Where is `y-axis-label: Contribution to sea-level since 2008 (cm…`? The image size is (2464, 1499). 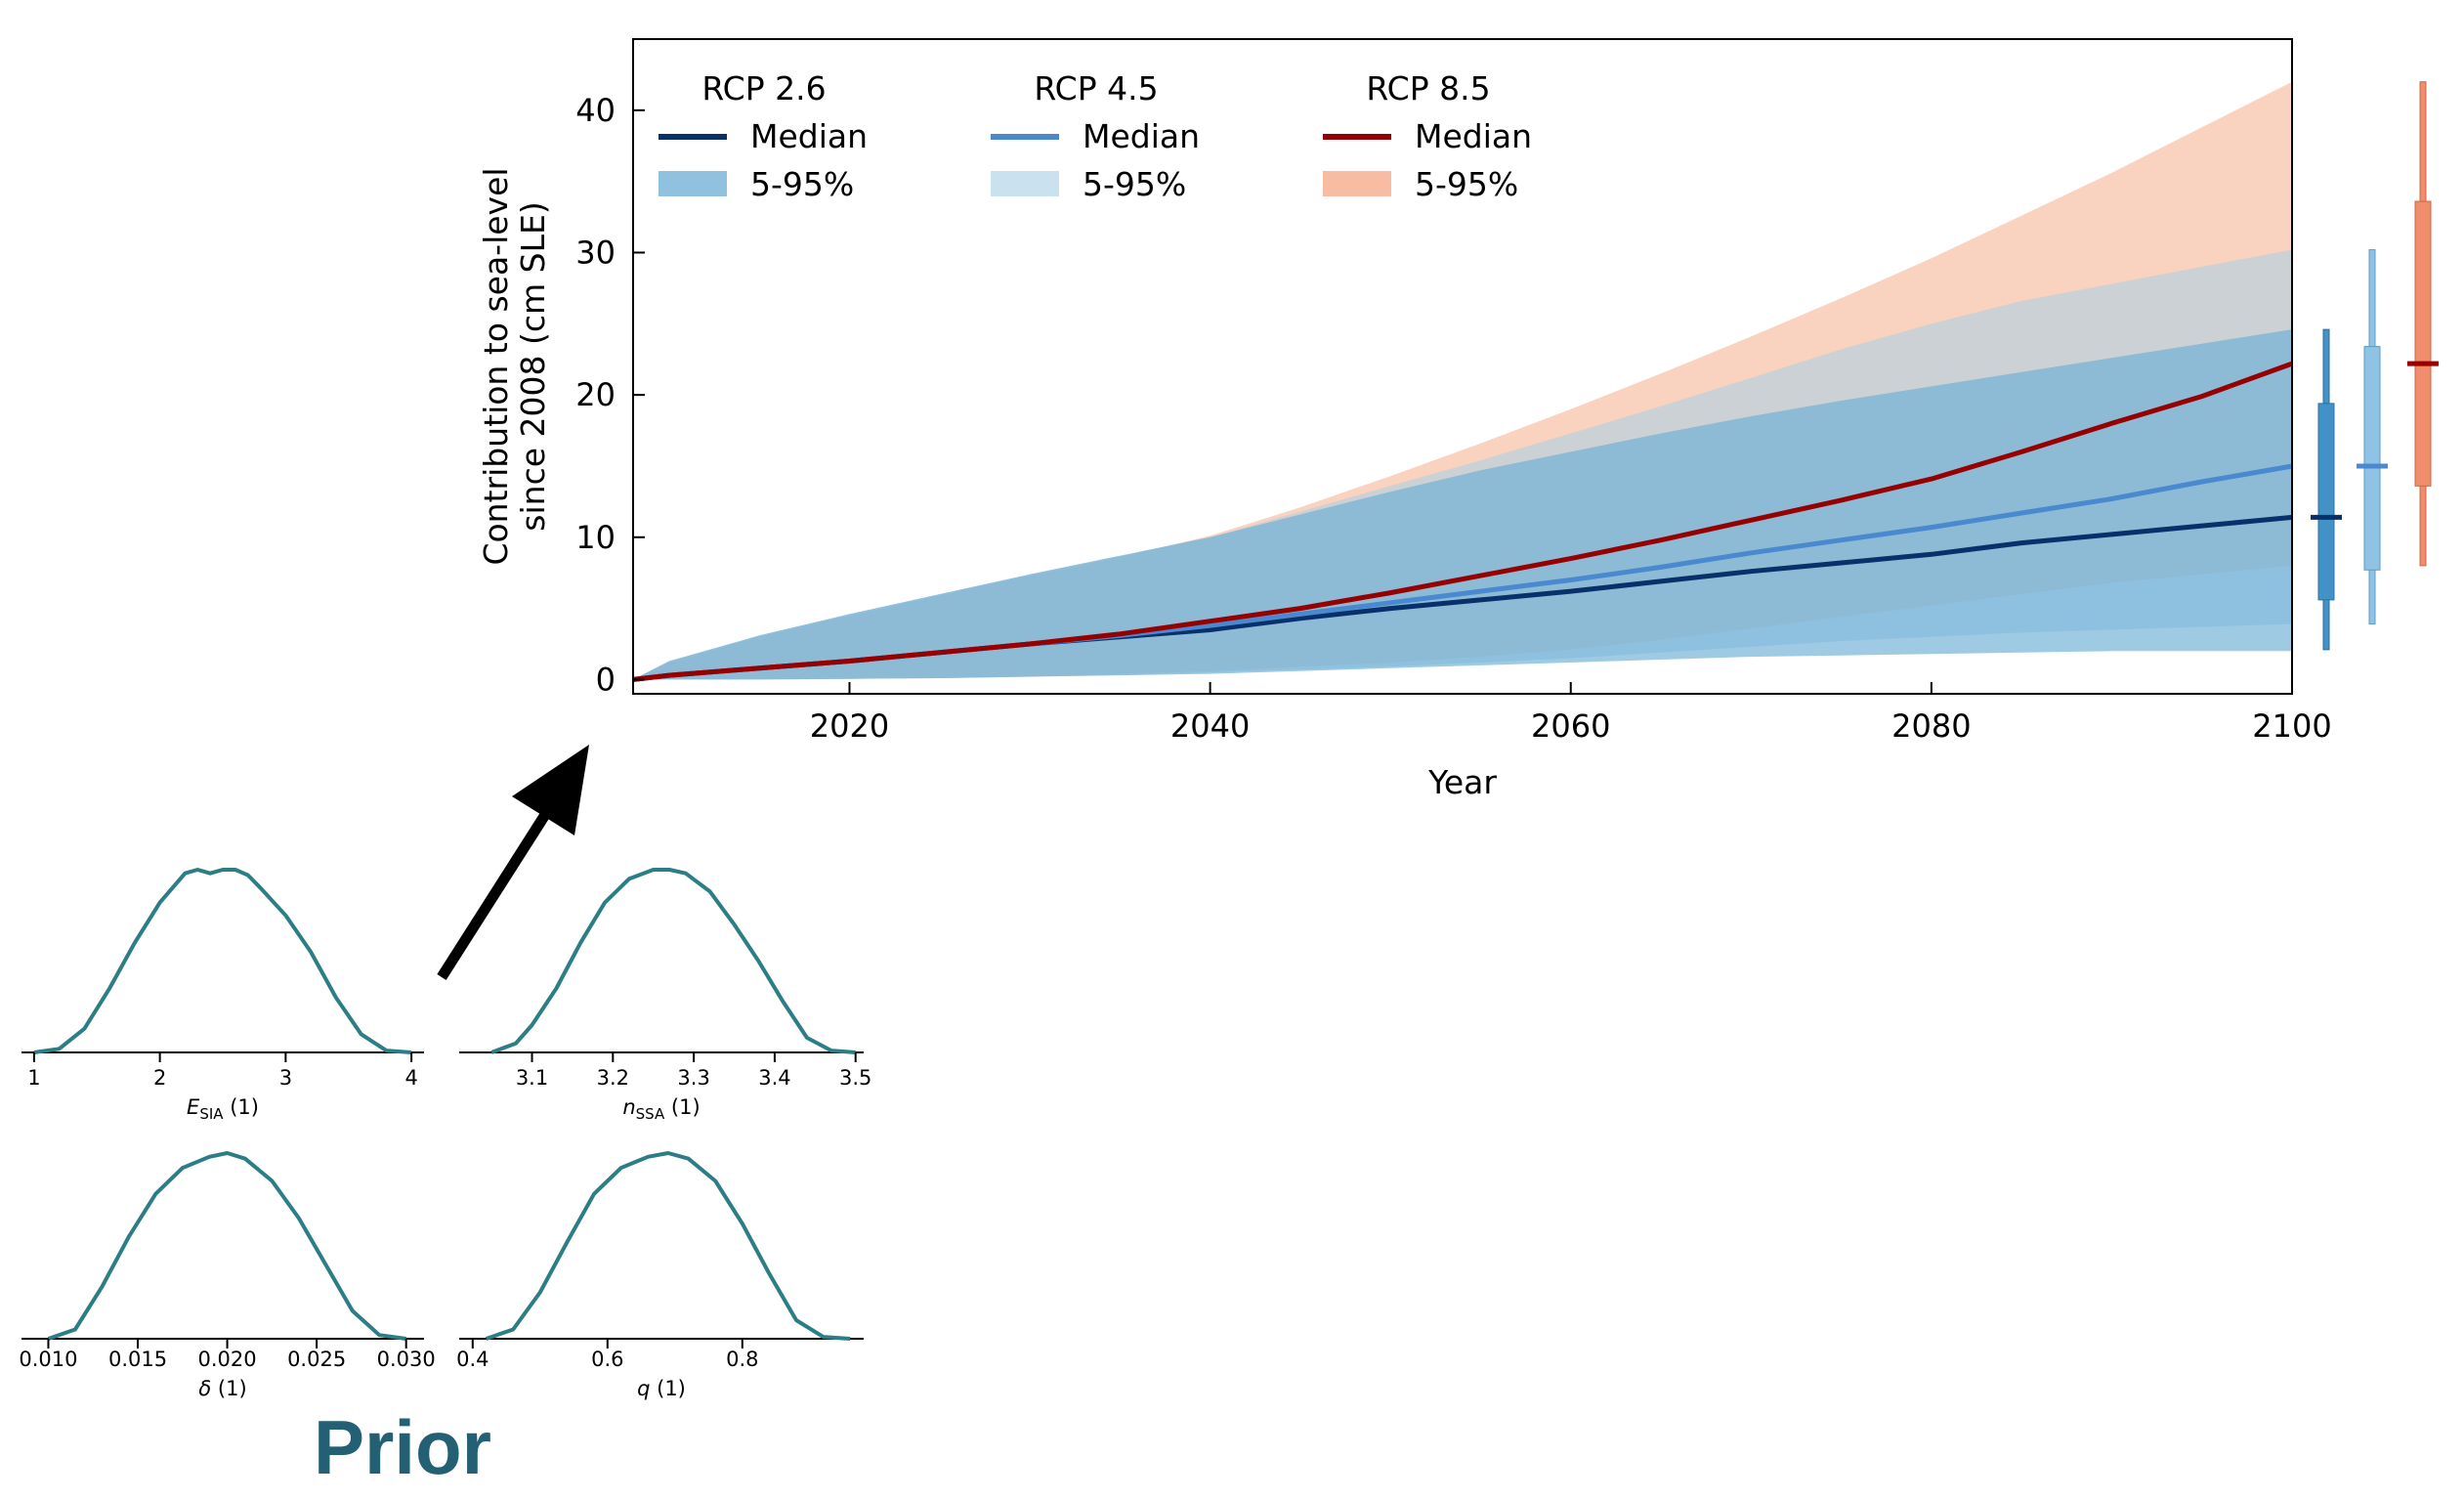 y-axis-label: Contribution to sea-level since 2008 (cm… is located at coordinates (514, 366).